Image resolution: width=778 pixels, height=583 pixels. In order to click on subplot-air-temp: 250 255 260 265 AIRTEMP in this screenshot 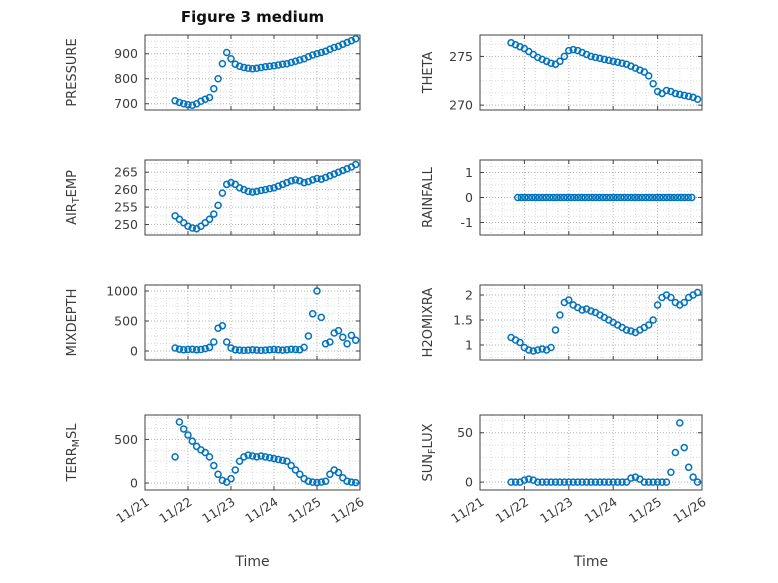, I will do `click(213, 197)`.